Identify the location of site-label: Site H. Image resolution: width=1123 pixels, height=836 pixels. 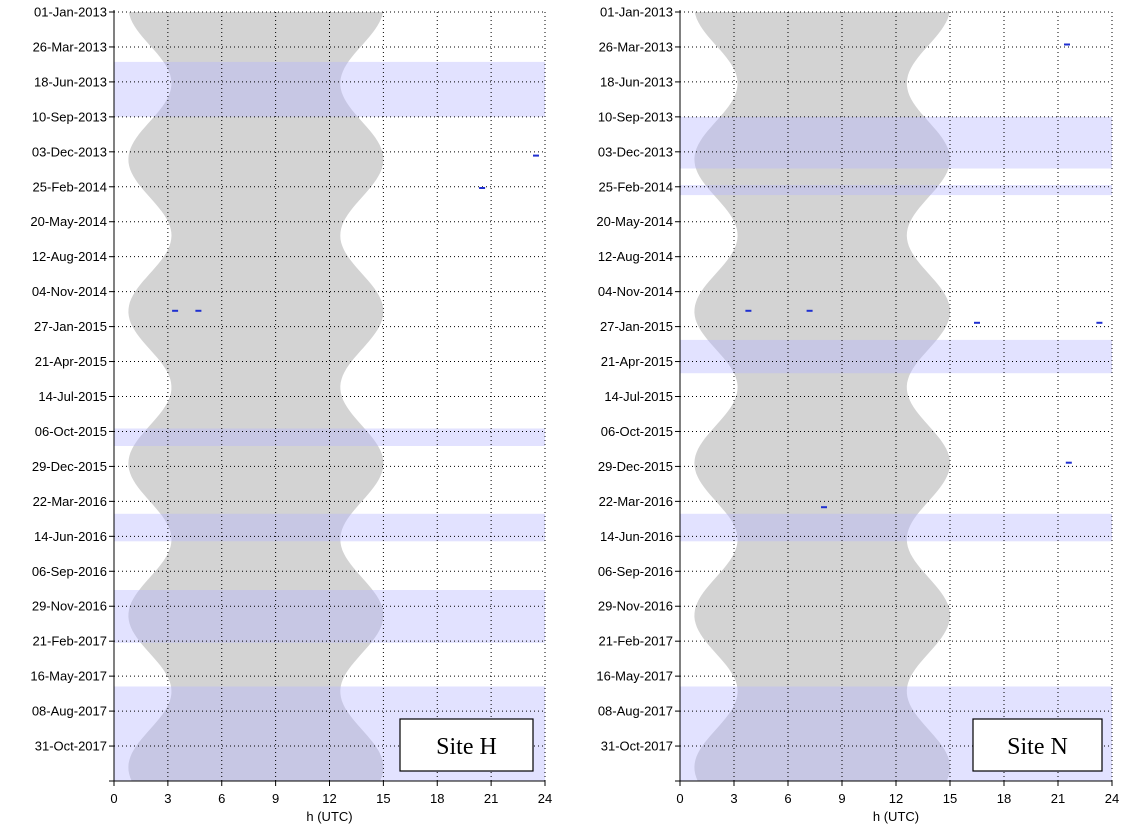
(466, 747).